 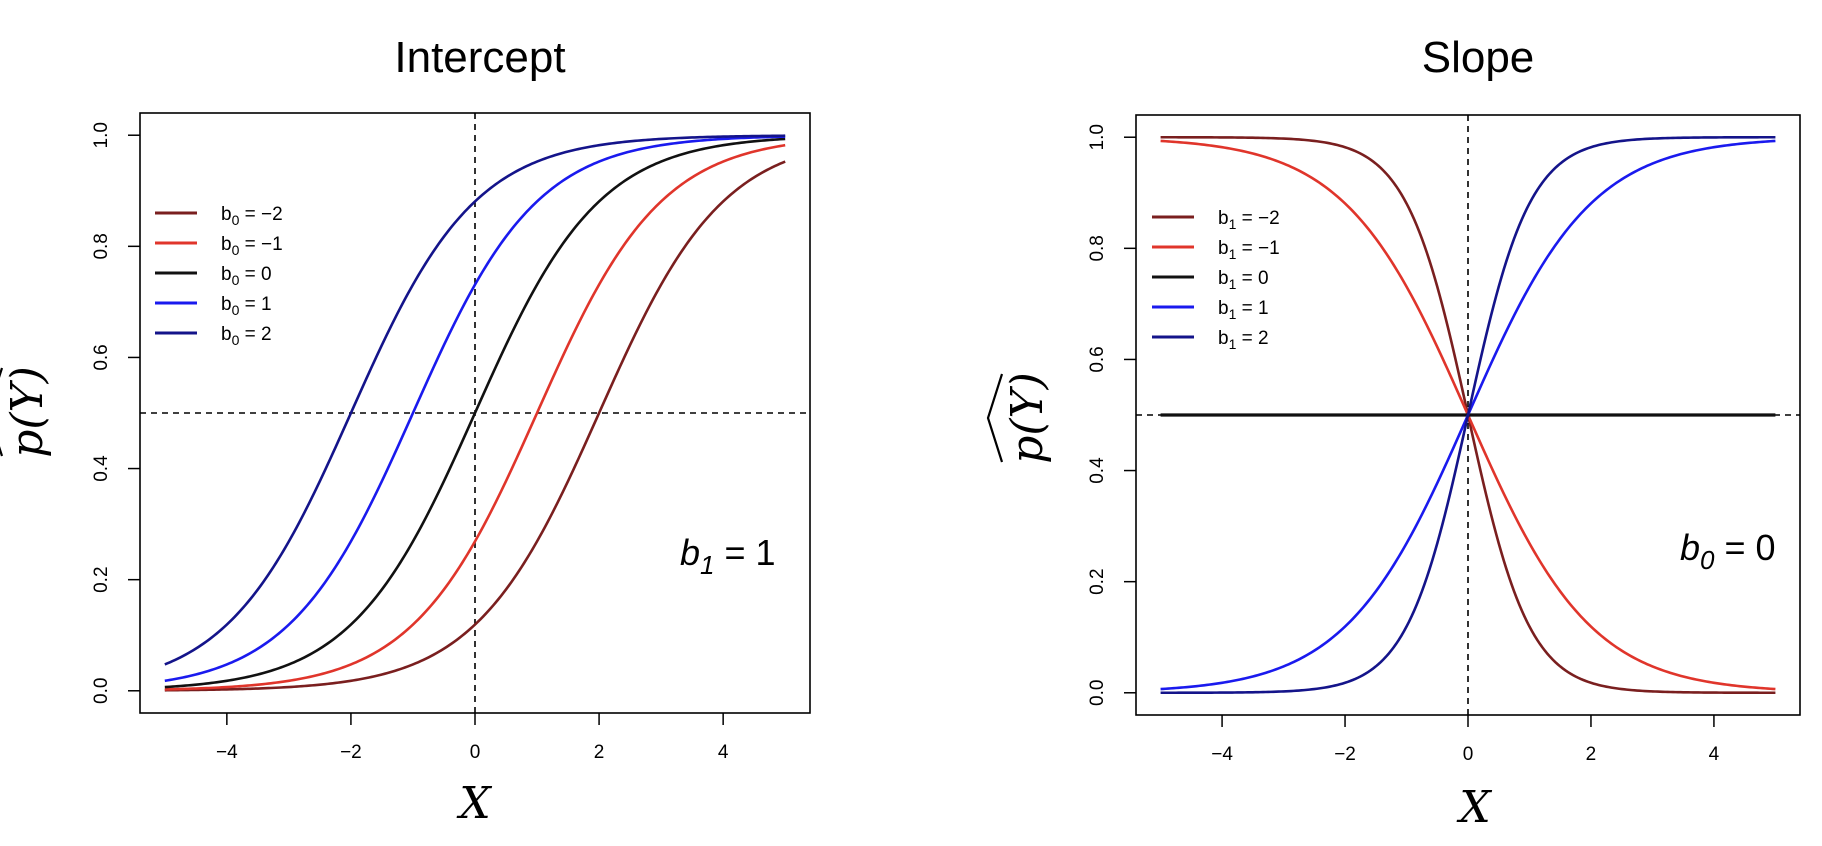 I want to click on chart-title: Intercept, so click(x=479, y=57).